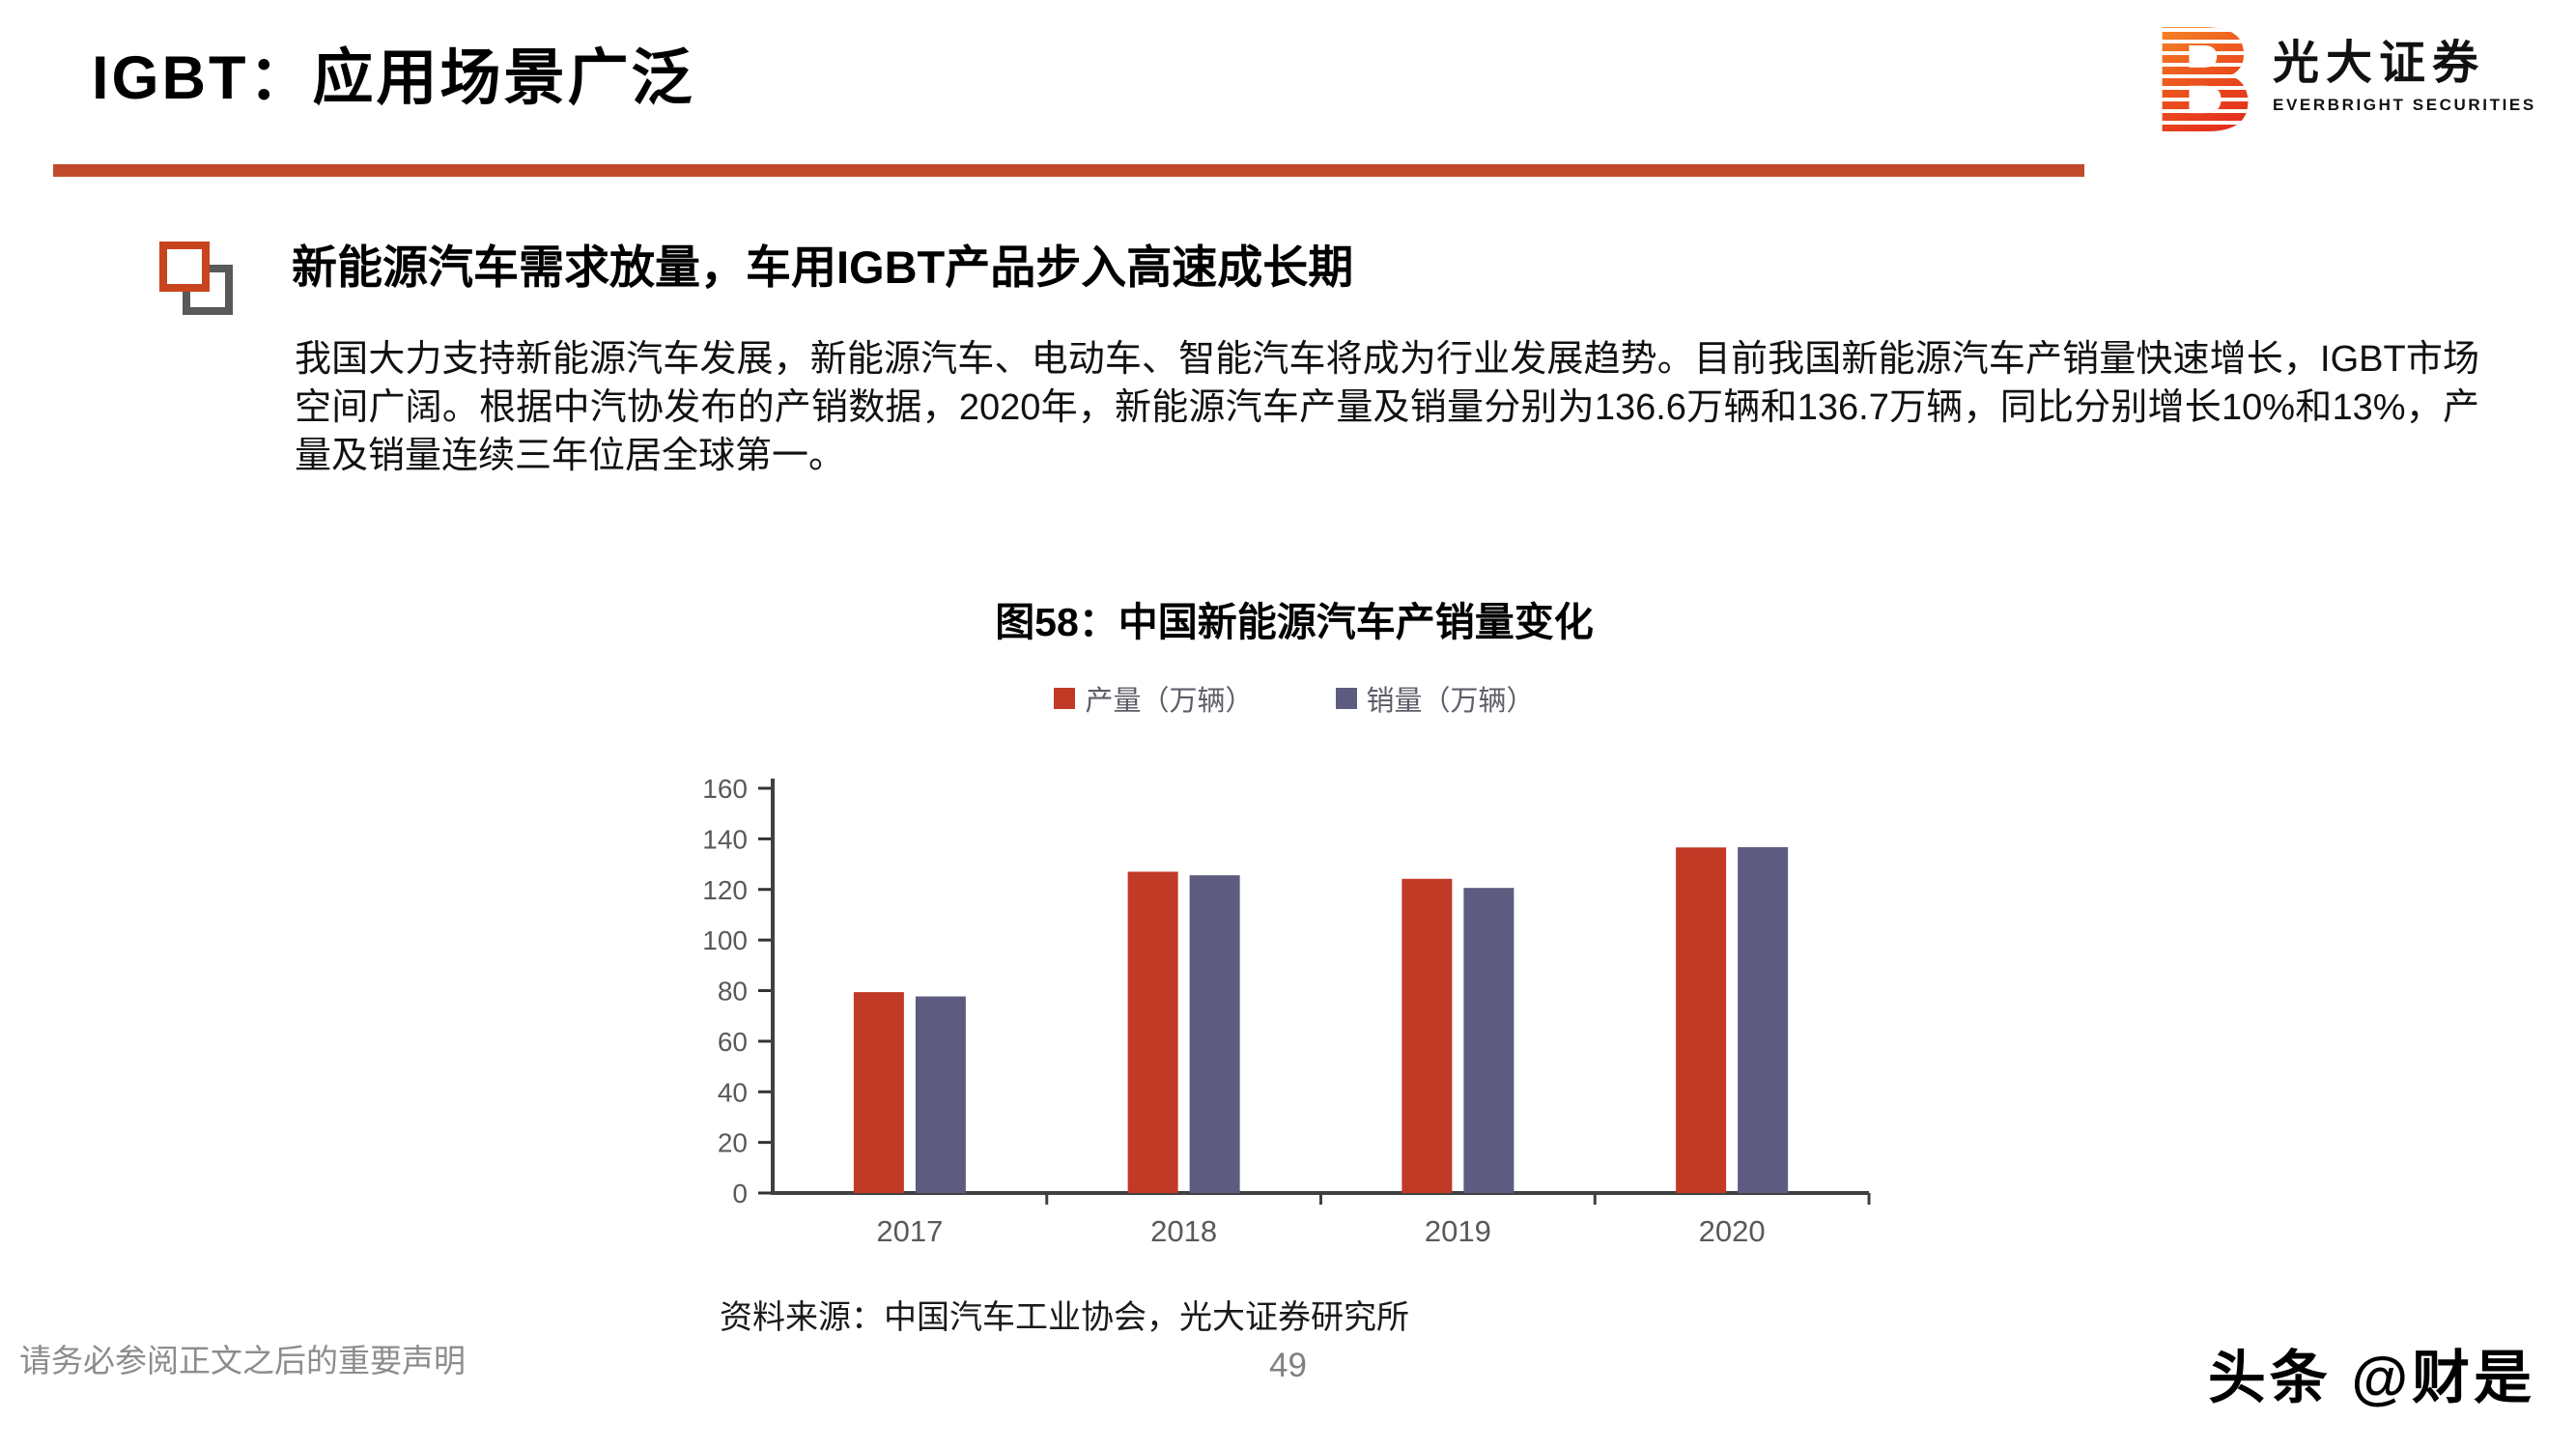  What do you see at coordinates (878, 1092) in the screenshot?
I see `bar-产量（万辆）-2017` at bounding box center [878, 1092].